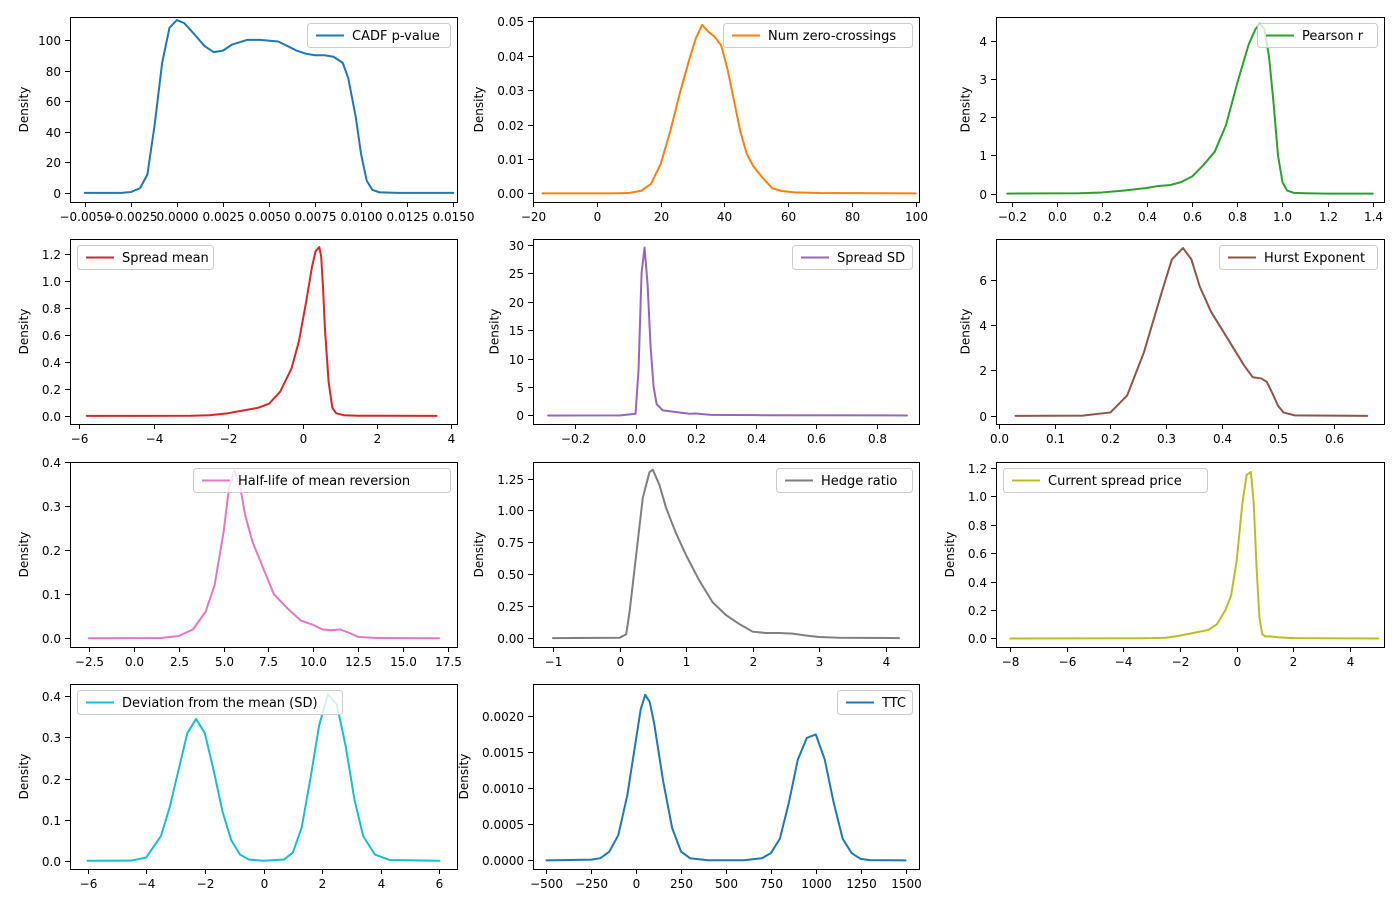  I want to click on x-tick-label: 0.0025, so click(224, 217).